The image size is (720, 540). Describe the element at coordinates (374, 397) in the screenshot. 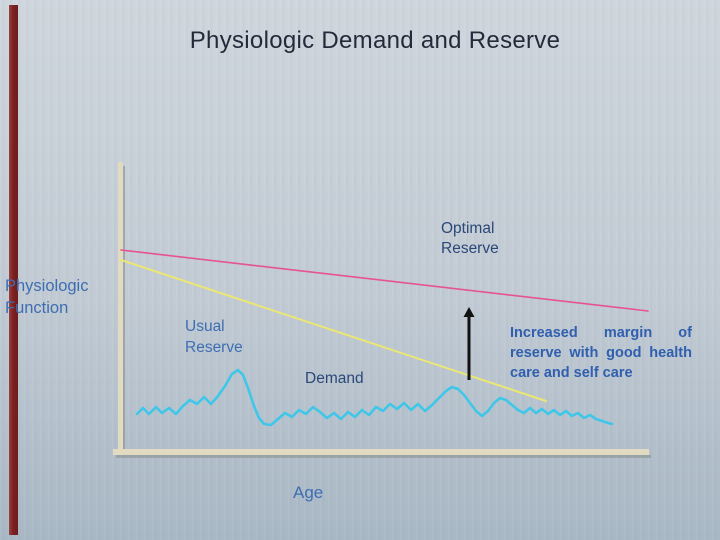

I see `series-line-demand` at that location.